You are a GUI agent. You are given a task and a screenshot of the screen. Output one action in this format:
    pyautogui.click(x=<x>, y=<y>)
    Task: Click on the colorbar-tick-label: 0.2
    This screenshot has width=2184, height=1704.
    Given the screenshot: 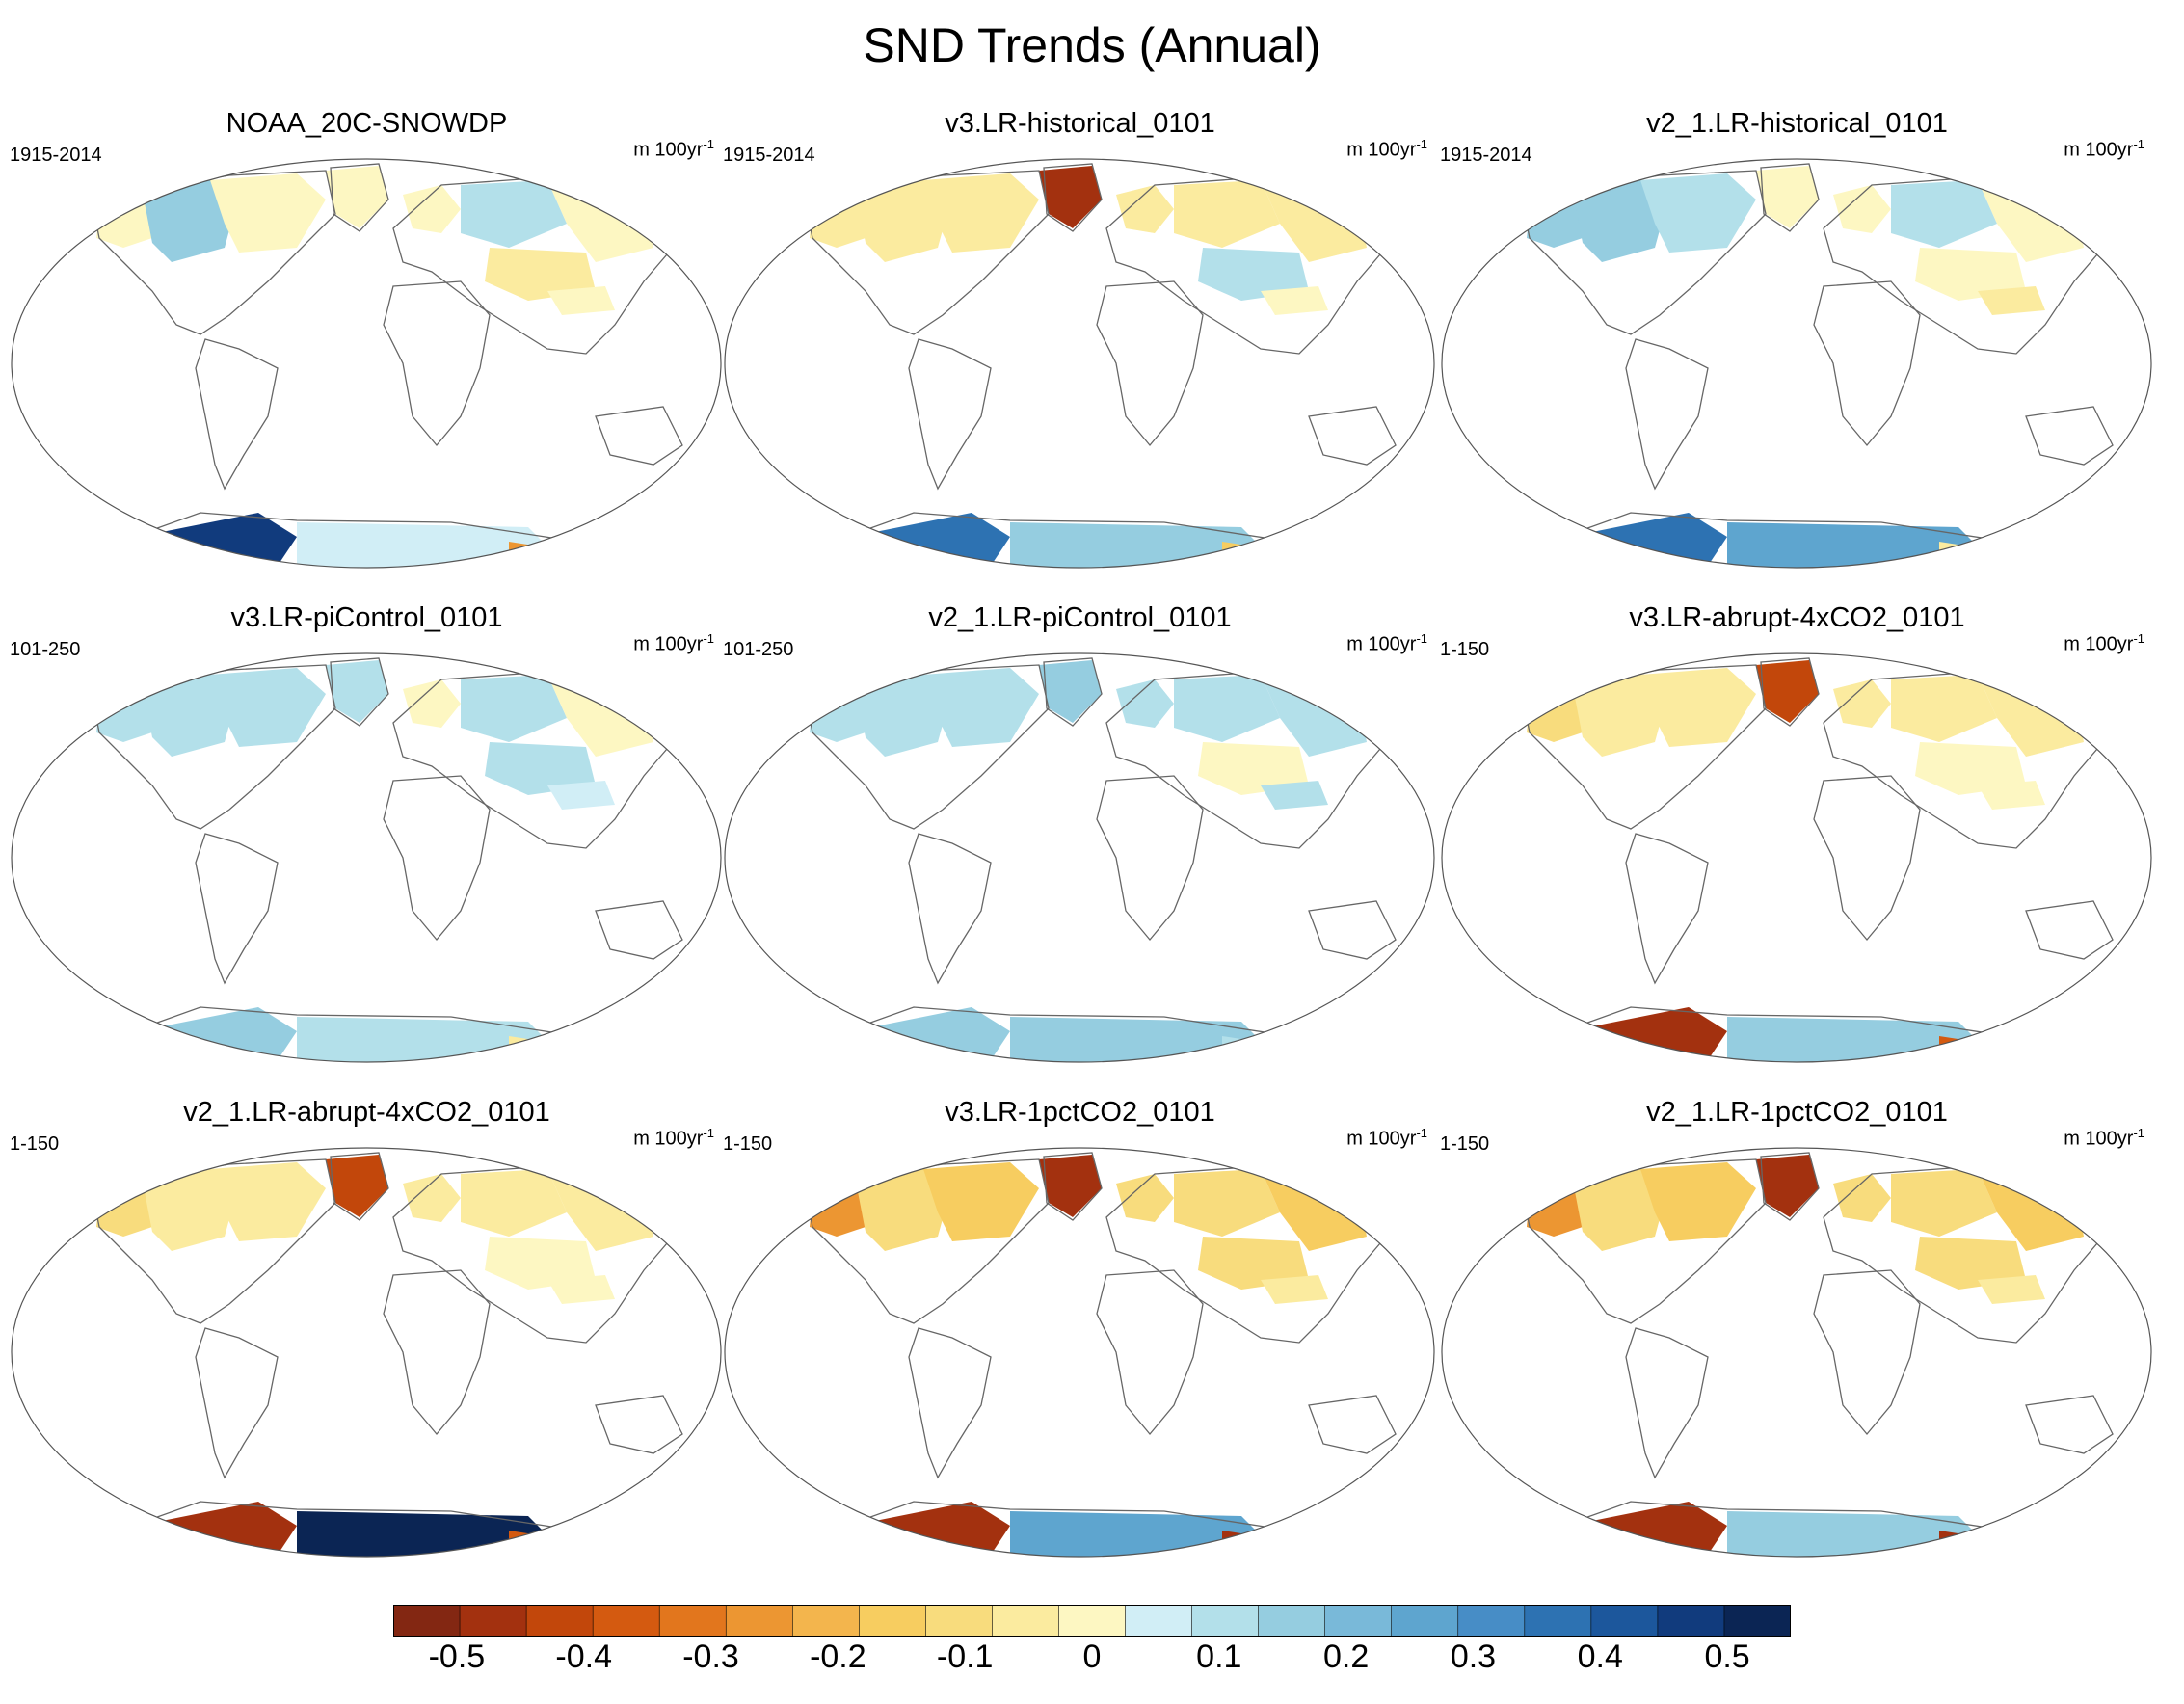 What is the action you would take?
    pyautogui.click(x=1346, y=1657)
    